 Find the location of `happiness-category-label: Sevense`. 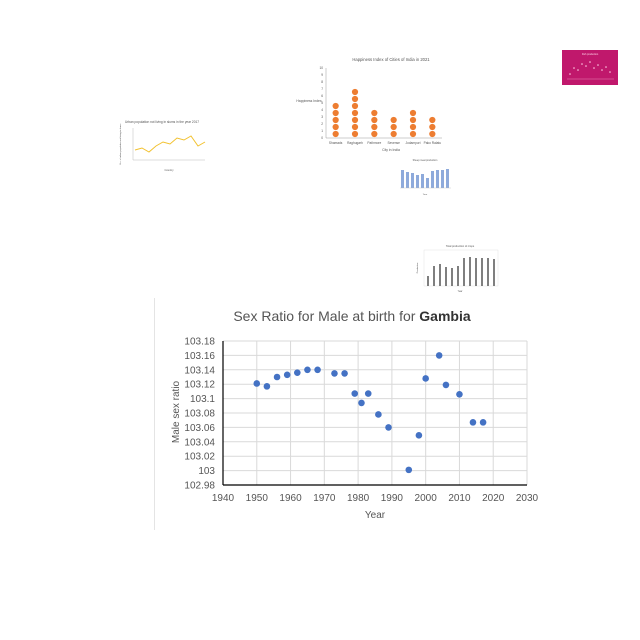

happiness-category-label: Sevense is located at coordinates (393, 143).